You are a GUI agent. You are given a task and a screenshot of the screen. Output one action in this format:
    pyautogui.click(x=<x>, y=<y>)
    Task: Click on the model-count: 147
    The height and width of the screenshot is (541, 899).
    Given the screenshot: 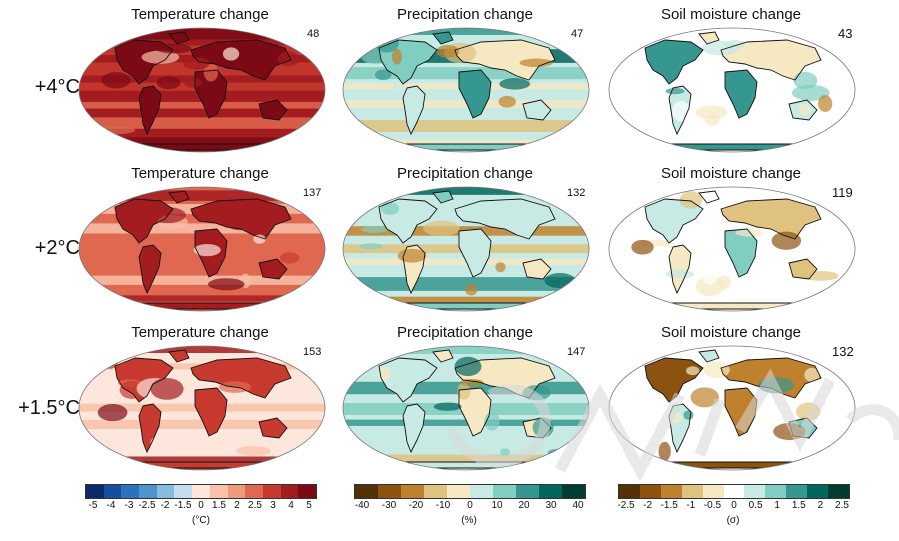 What is the action you would take?
    pyautogui.click(x=576, y=352)
    